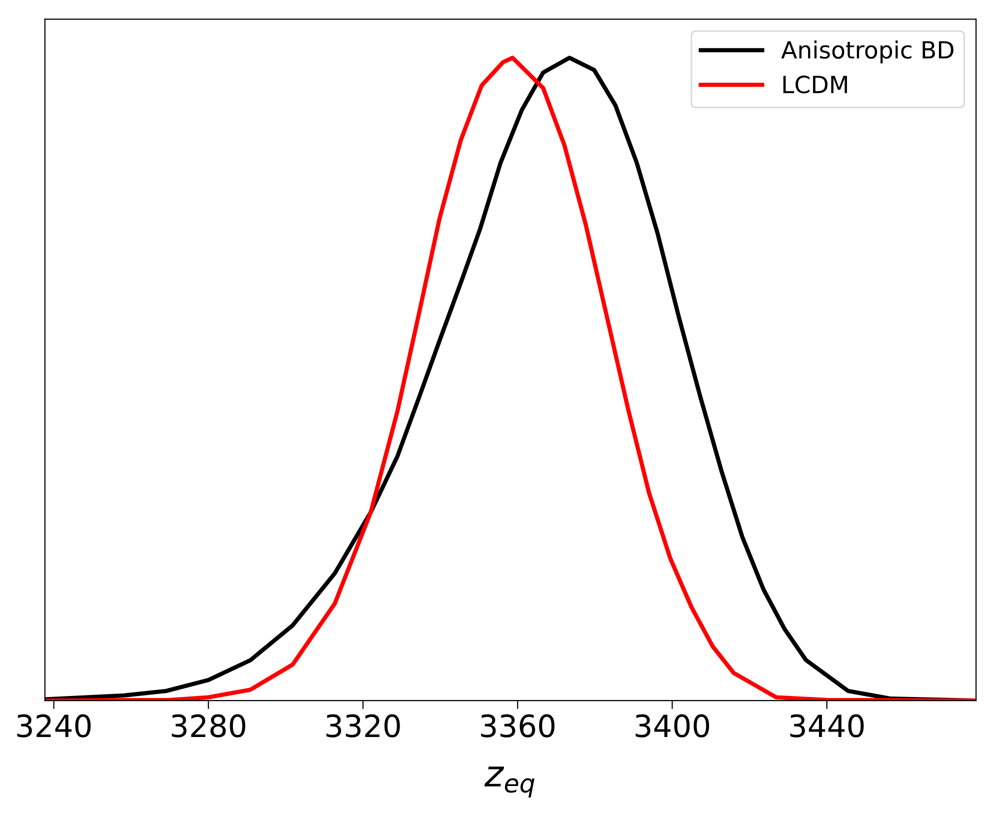  I want to click on x-tick-label: 3360, so click(517, 726).